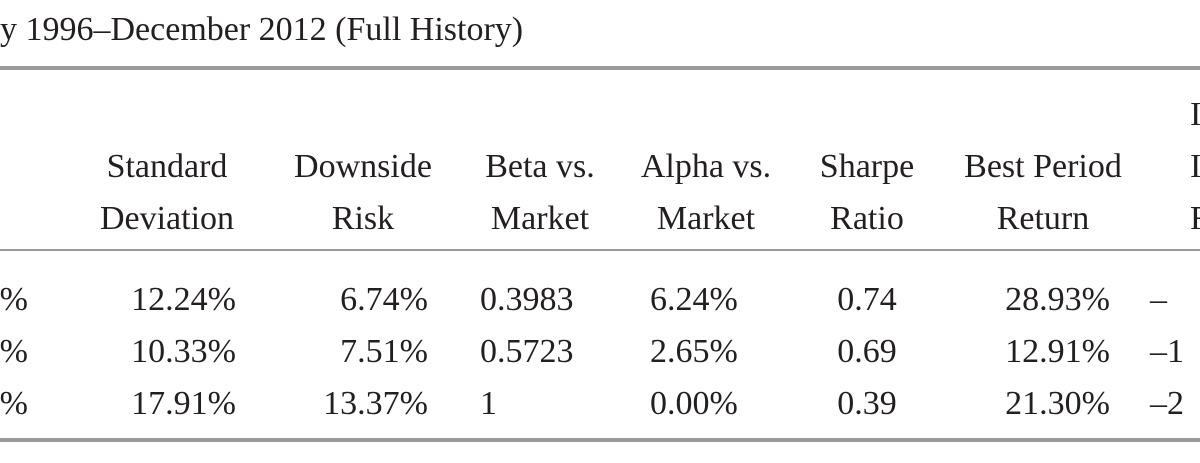 This screenshot has width=1200, height=463. I want to click on table-cell: 28.93%, so click(1057, 299).